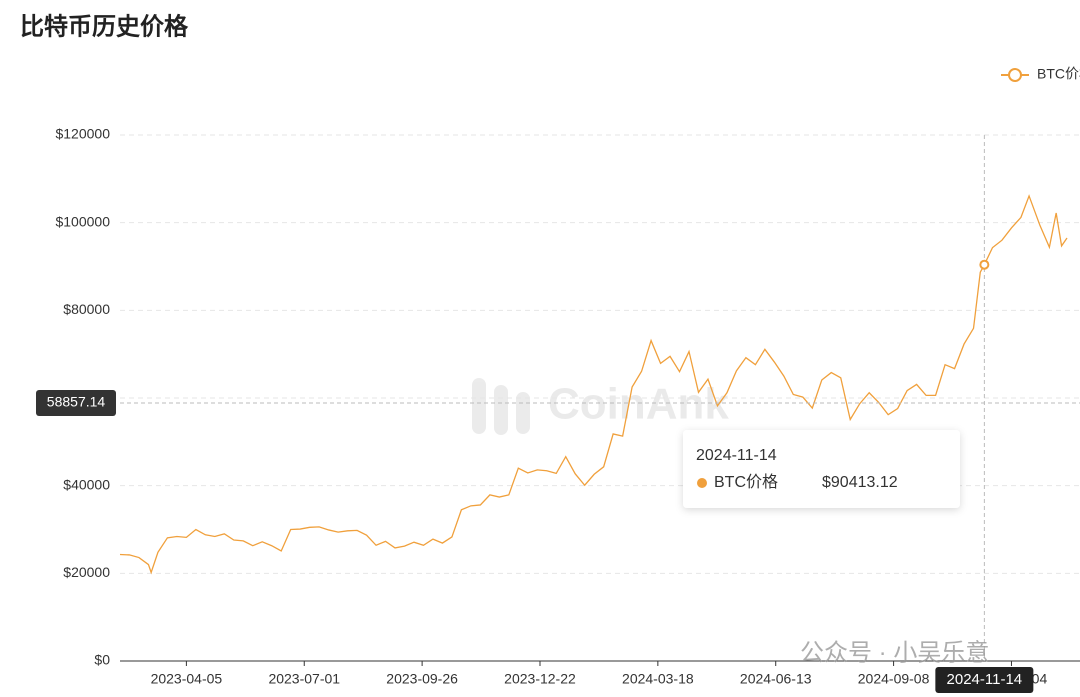 The width and height of the screenshot is (1080, 697). Describe the element at coordinates (638, 404) in the screenshot. I see `watermark: CoinAnk` at that location.